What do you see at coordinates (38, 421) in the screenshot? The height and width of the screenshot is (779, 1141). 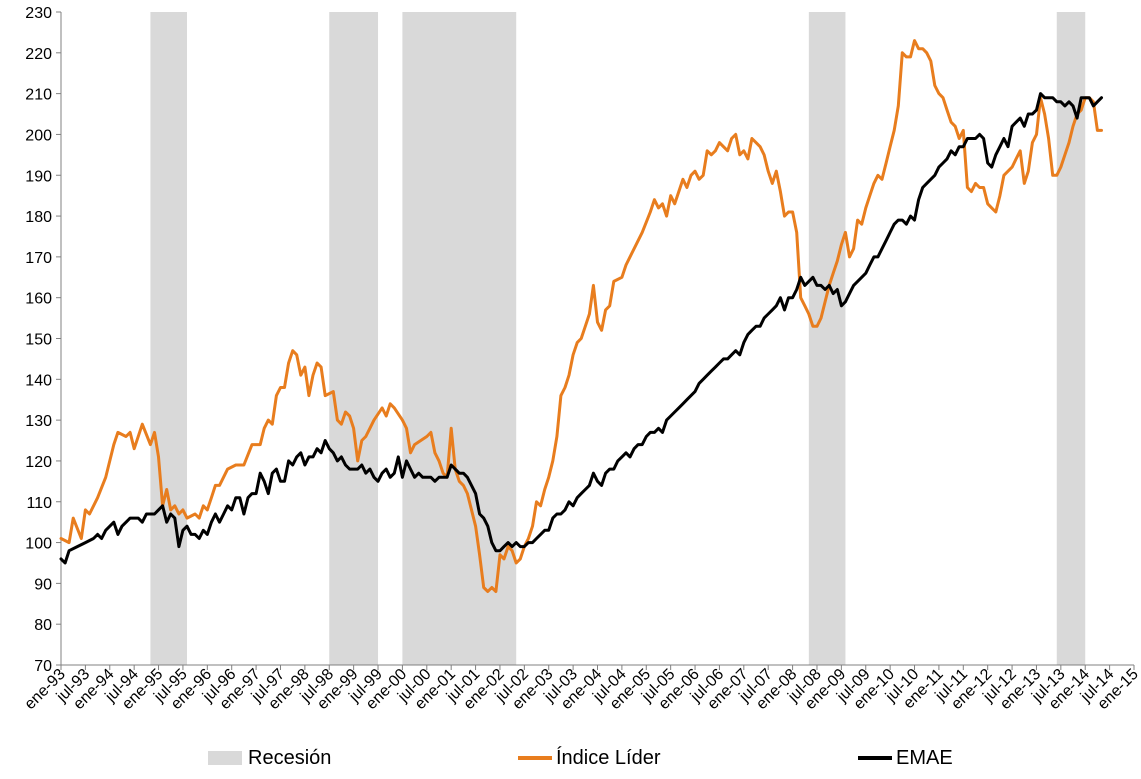 I see `y-tick-label: 130` at bounding box center [38, 421].